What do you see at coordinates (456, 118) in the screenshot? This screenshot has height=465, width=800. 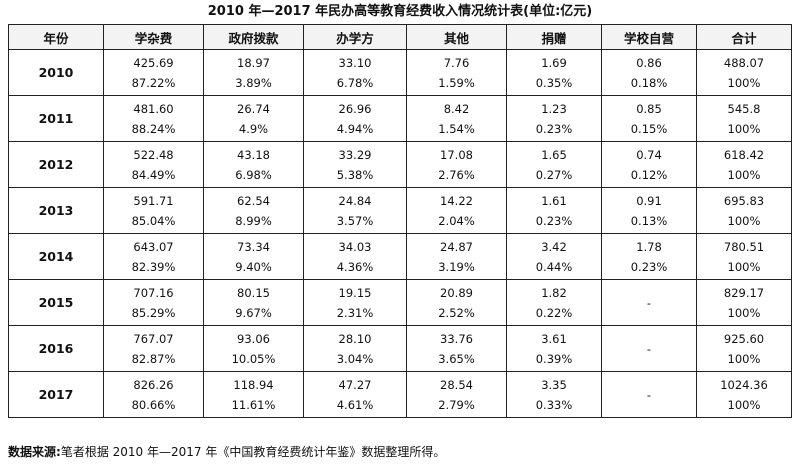 I see `data-cell: 8.42 1.54%` at bounding box center [456, 118].